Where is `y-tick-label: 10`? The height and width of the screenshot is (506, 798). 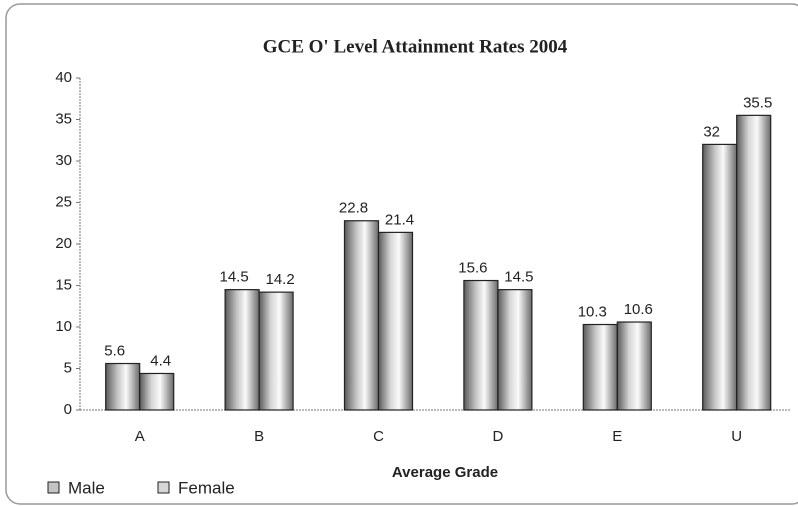
y-tick-label: 10 is located at coordinates (63, 326).